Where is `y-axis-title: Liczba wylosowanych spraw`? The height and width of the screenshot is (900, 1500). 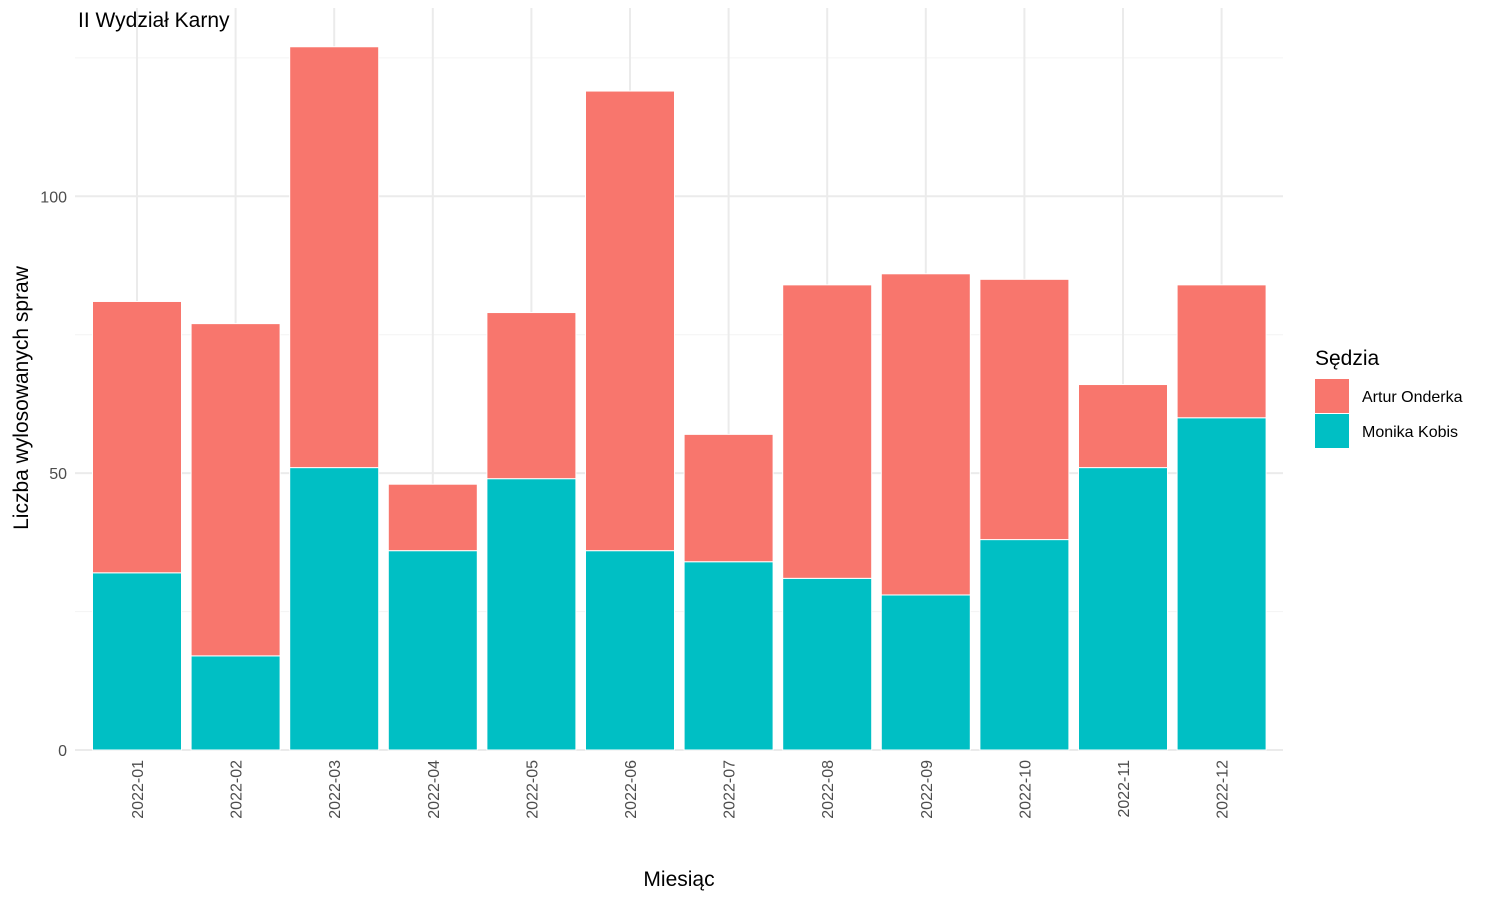 y-axis-title: Liczba wylosowanych spraw is located at coordinates (21, 397).